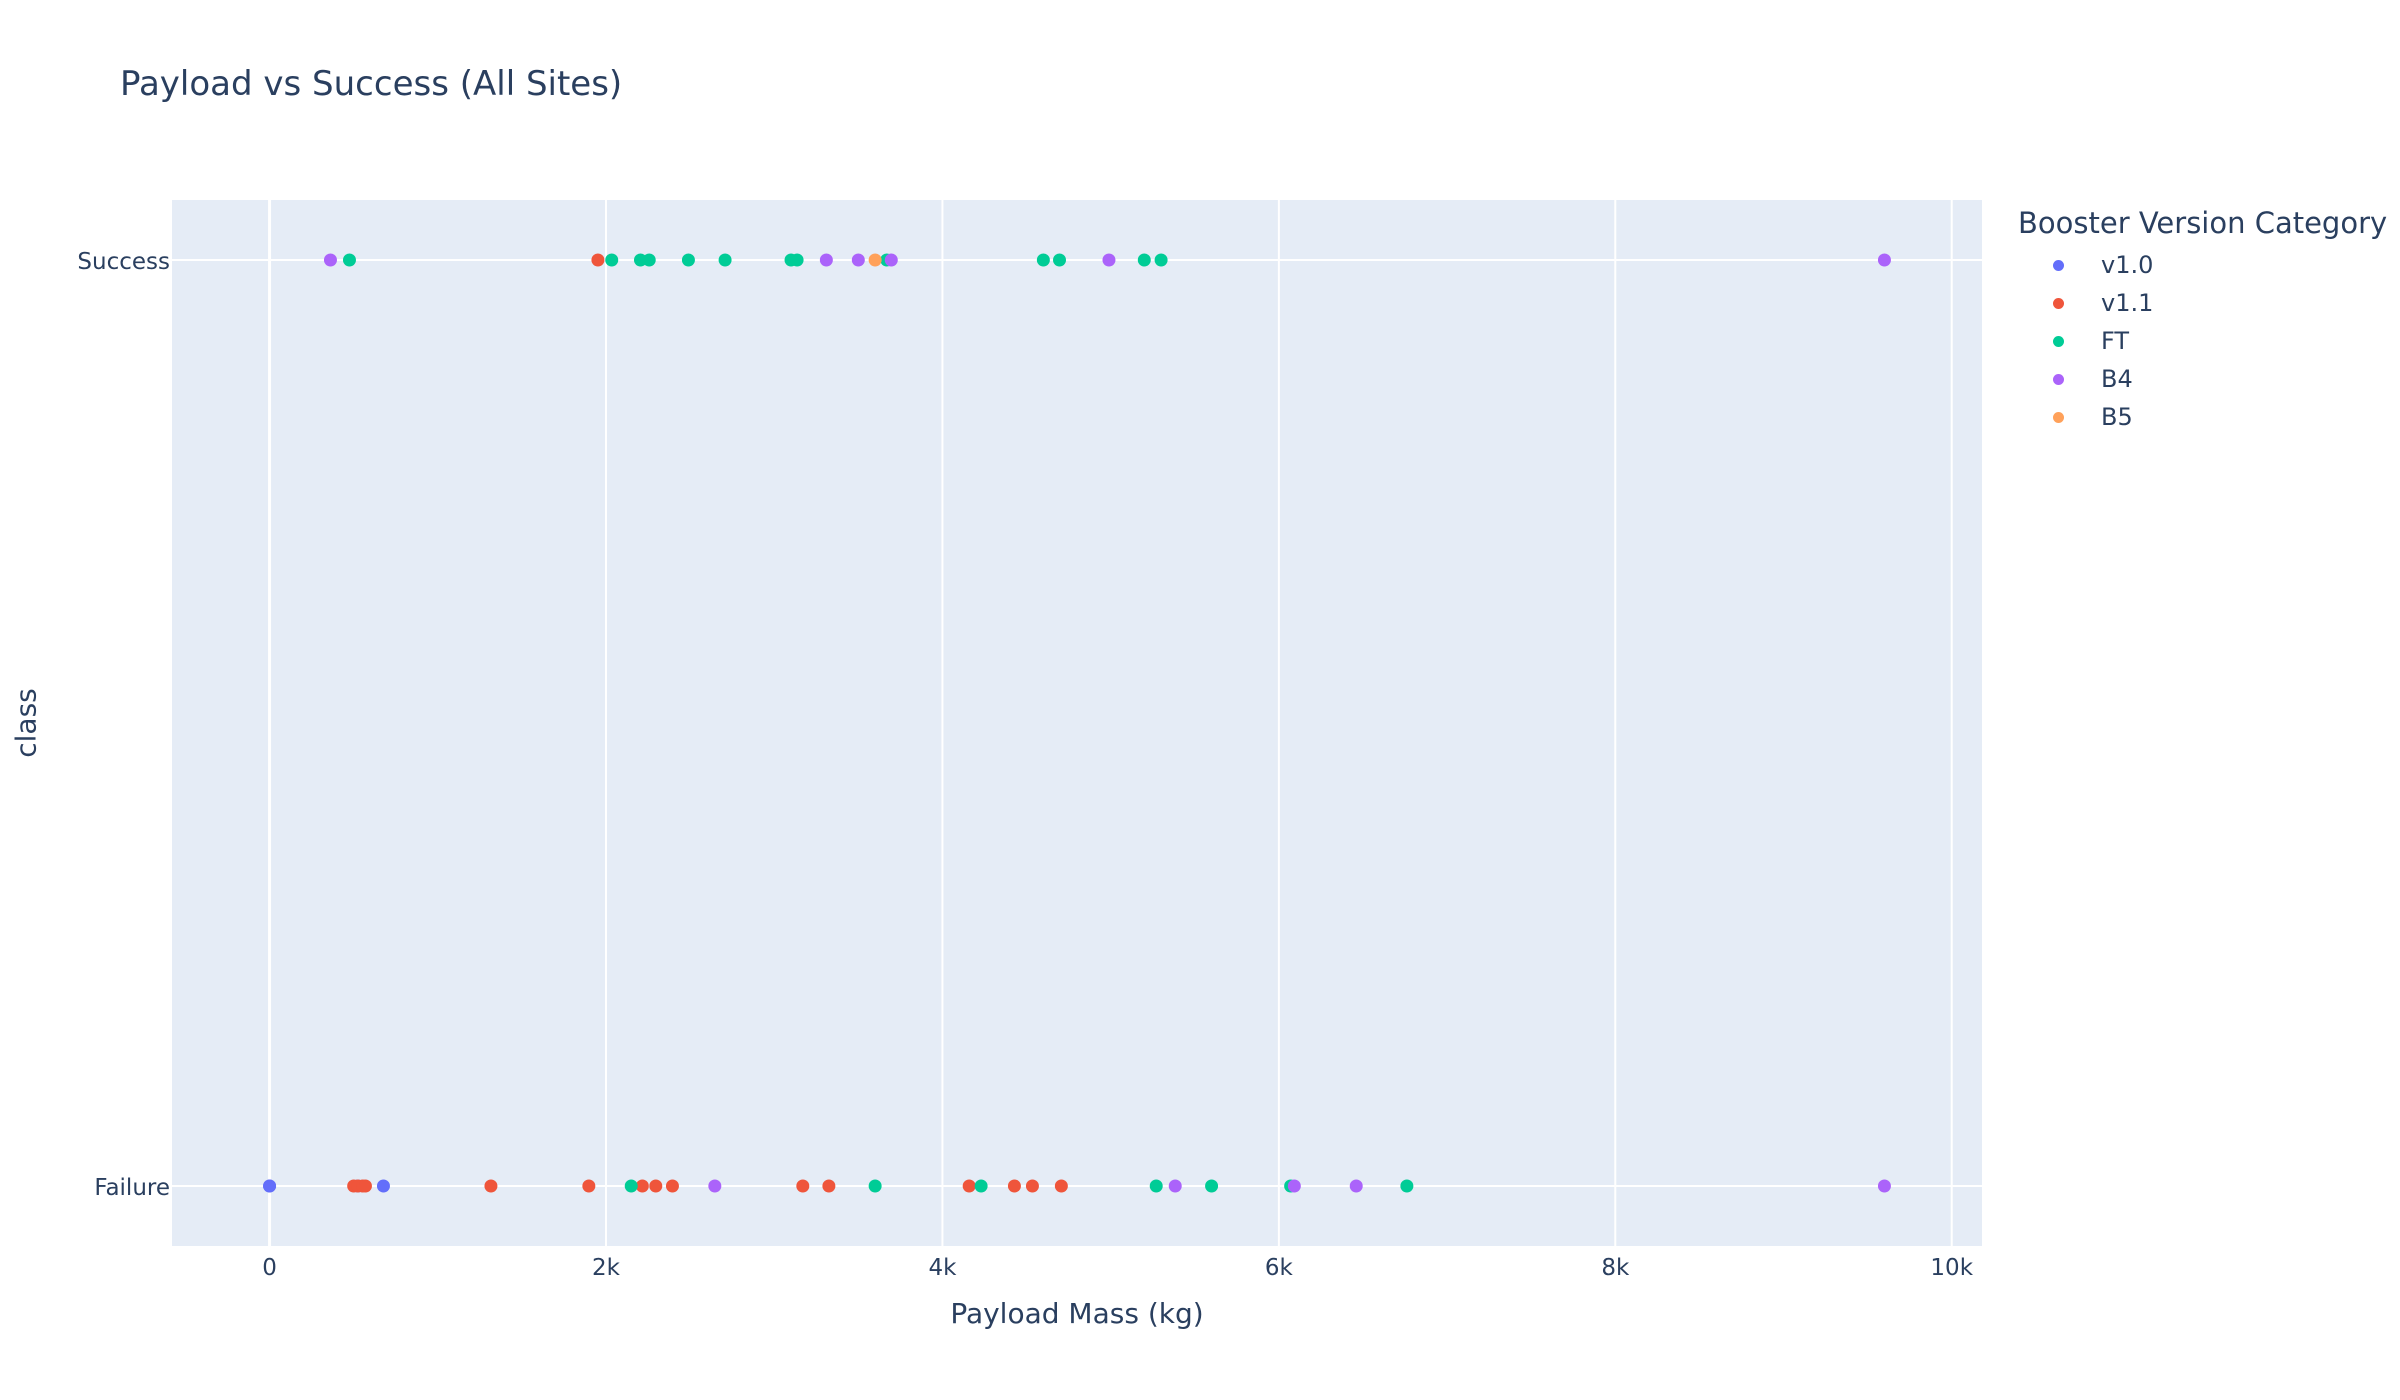  What do you see at coordinates (123, 262) in the screenshot?
I see `y-tick-label: Success` at bounding box center [123, 262].